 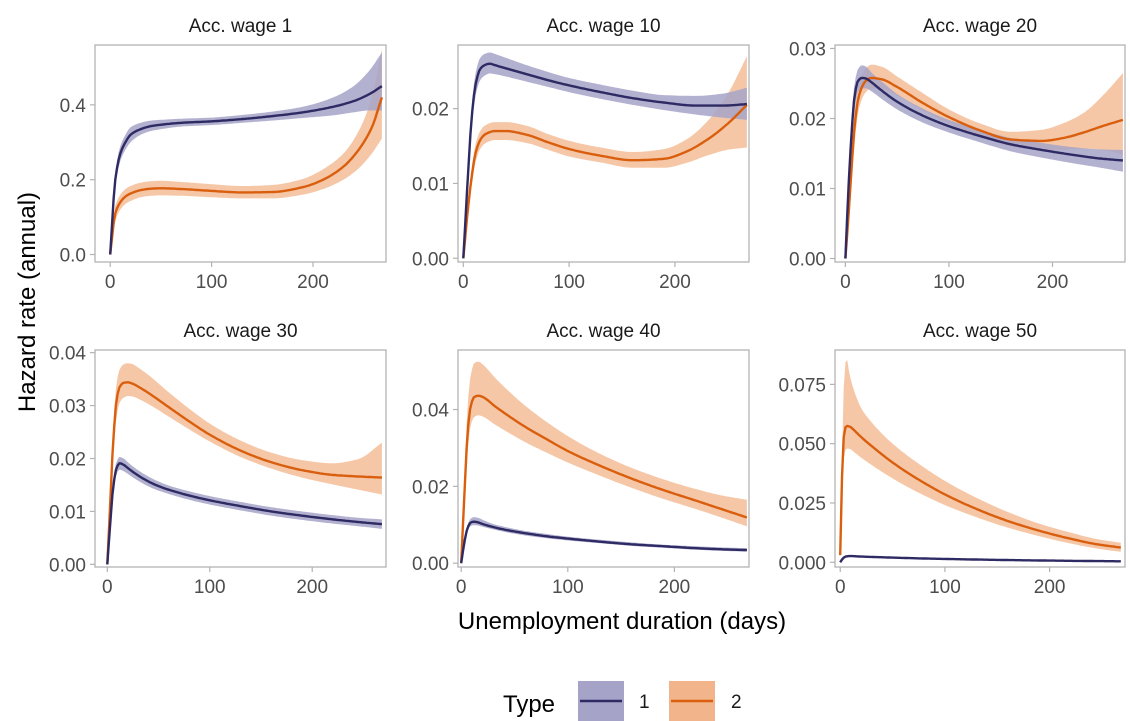 I want to click on panel-title: Acc. wage 50, so click(x=980, y=331).